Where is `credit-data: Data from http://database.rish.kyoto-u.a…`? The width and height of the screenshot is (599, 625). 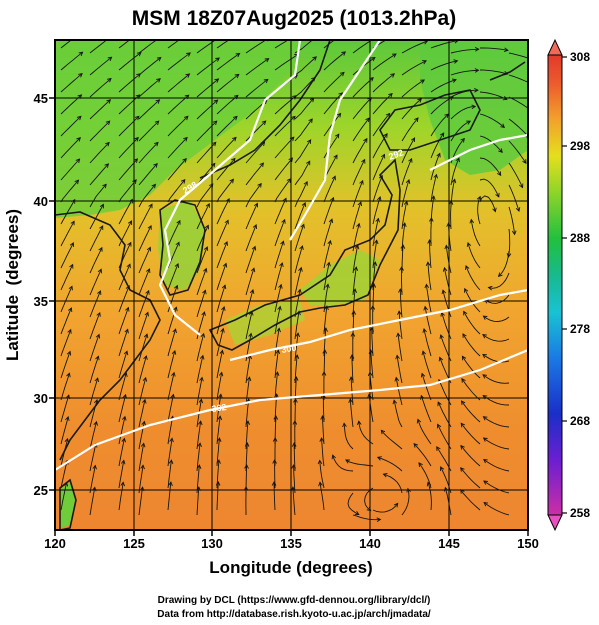 credit-data: Data from http://database.rish.kyoto-u.a… is located at coordinates (294, 614).